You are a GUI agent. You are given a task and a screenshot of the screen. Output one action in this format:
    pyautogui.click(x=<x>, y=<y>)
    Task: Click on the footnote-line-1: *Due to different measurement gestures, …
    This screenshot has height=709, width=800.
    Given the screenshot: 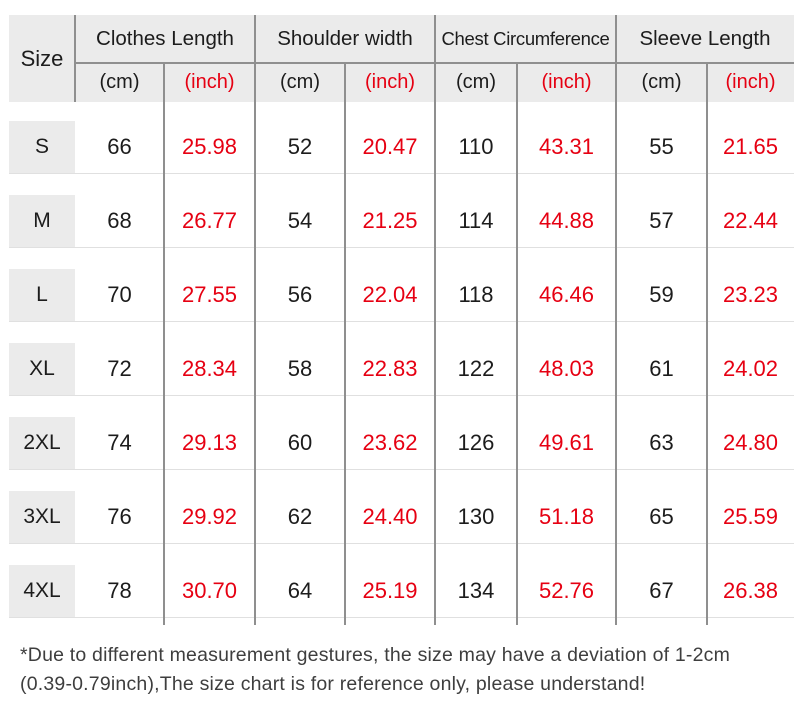 What is the action you would take?
    pyautogui.click(x=375, y=655)
    